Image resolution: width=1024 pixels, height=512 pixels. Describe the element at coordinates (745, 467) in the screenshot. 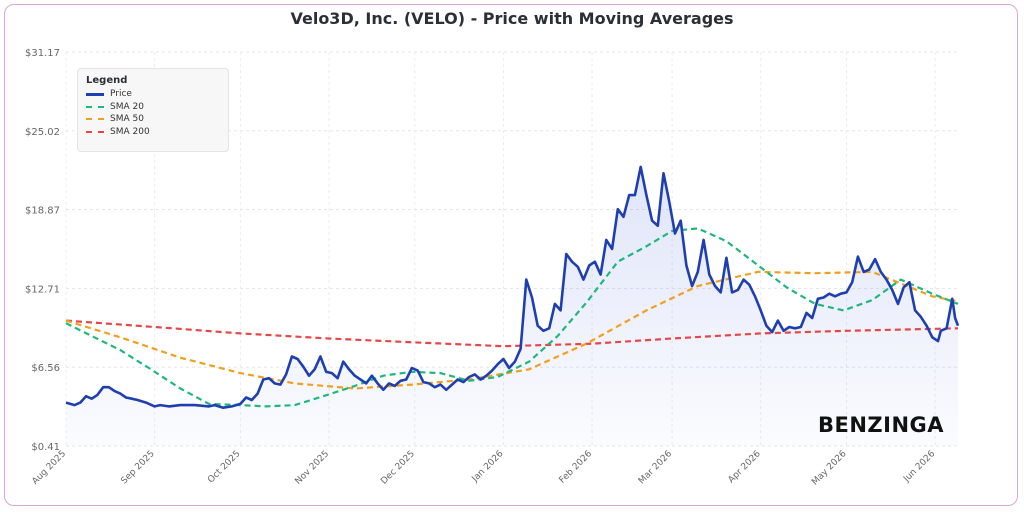

I see `x-tick-label: Apr 2026` at that location.